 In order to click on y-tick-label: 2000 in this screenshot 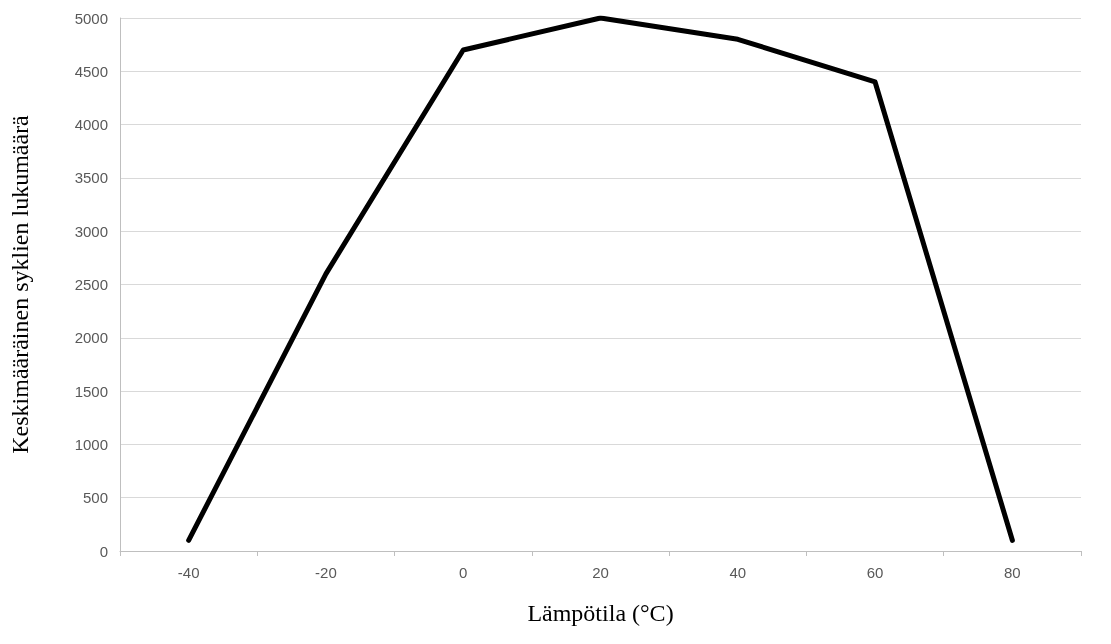, I will do `click(91, 338)`.